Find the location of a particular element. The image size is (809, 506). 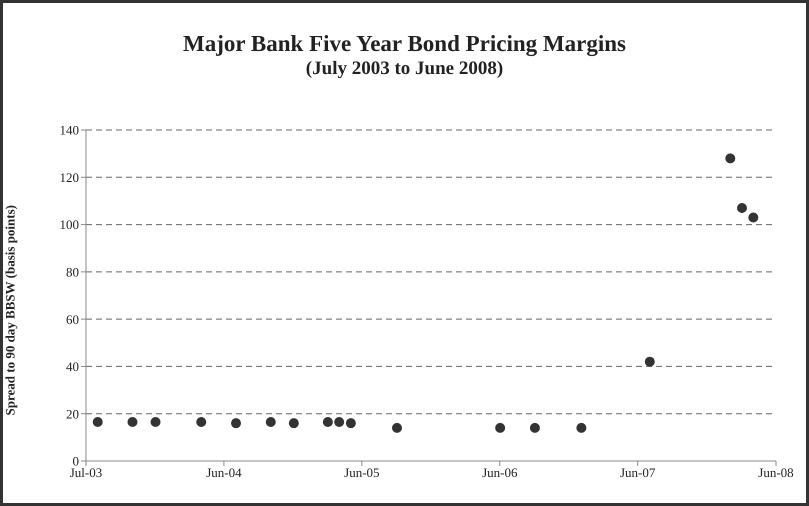

x-tick-label: Jun-05 is located at coordinates (362, 472).